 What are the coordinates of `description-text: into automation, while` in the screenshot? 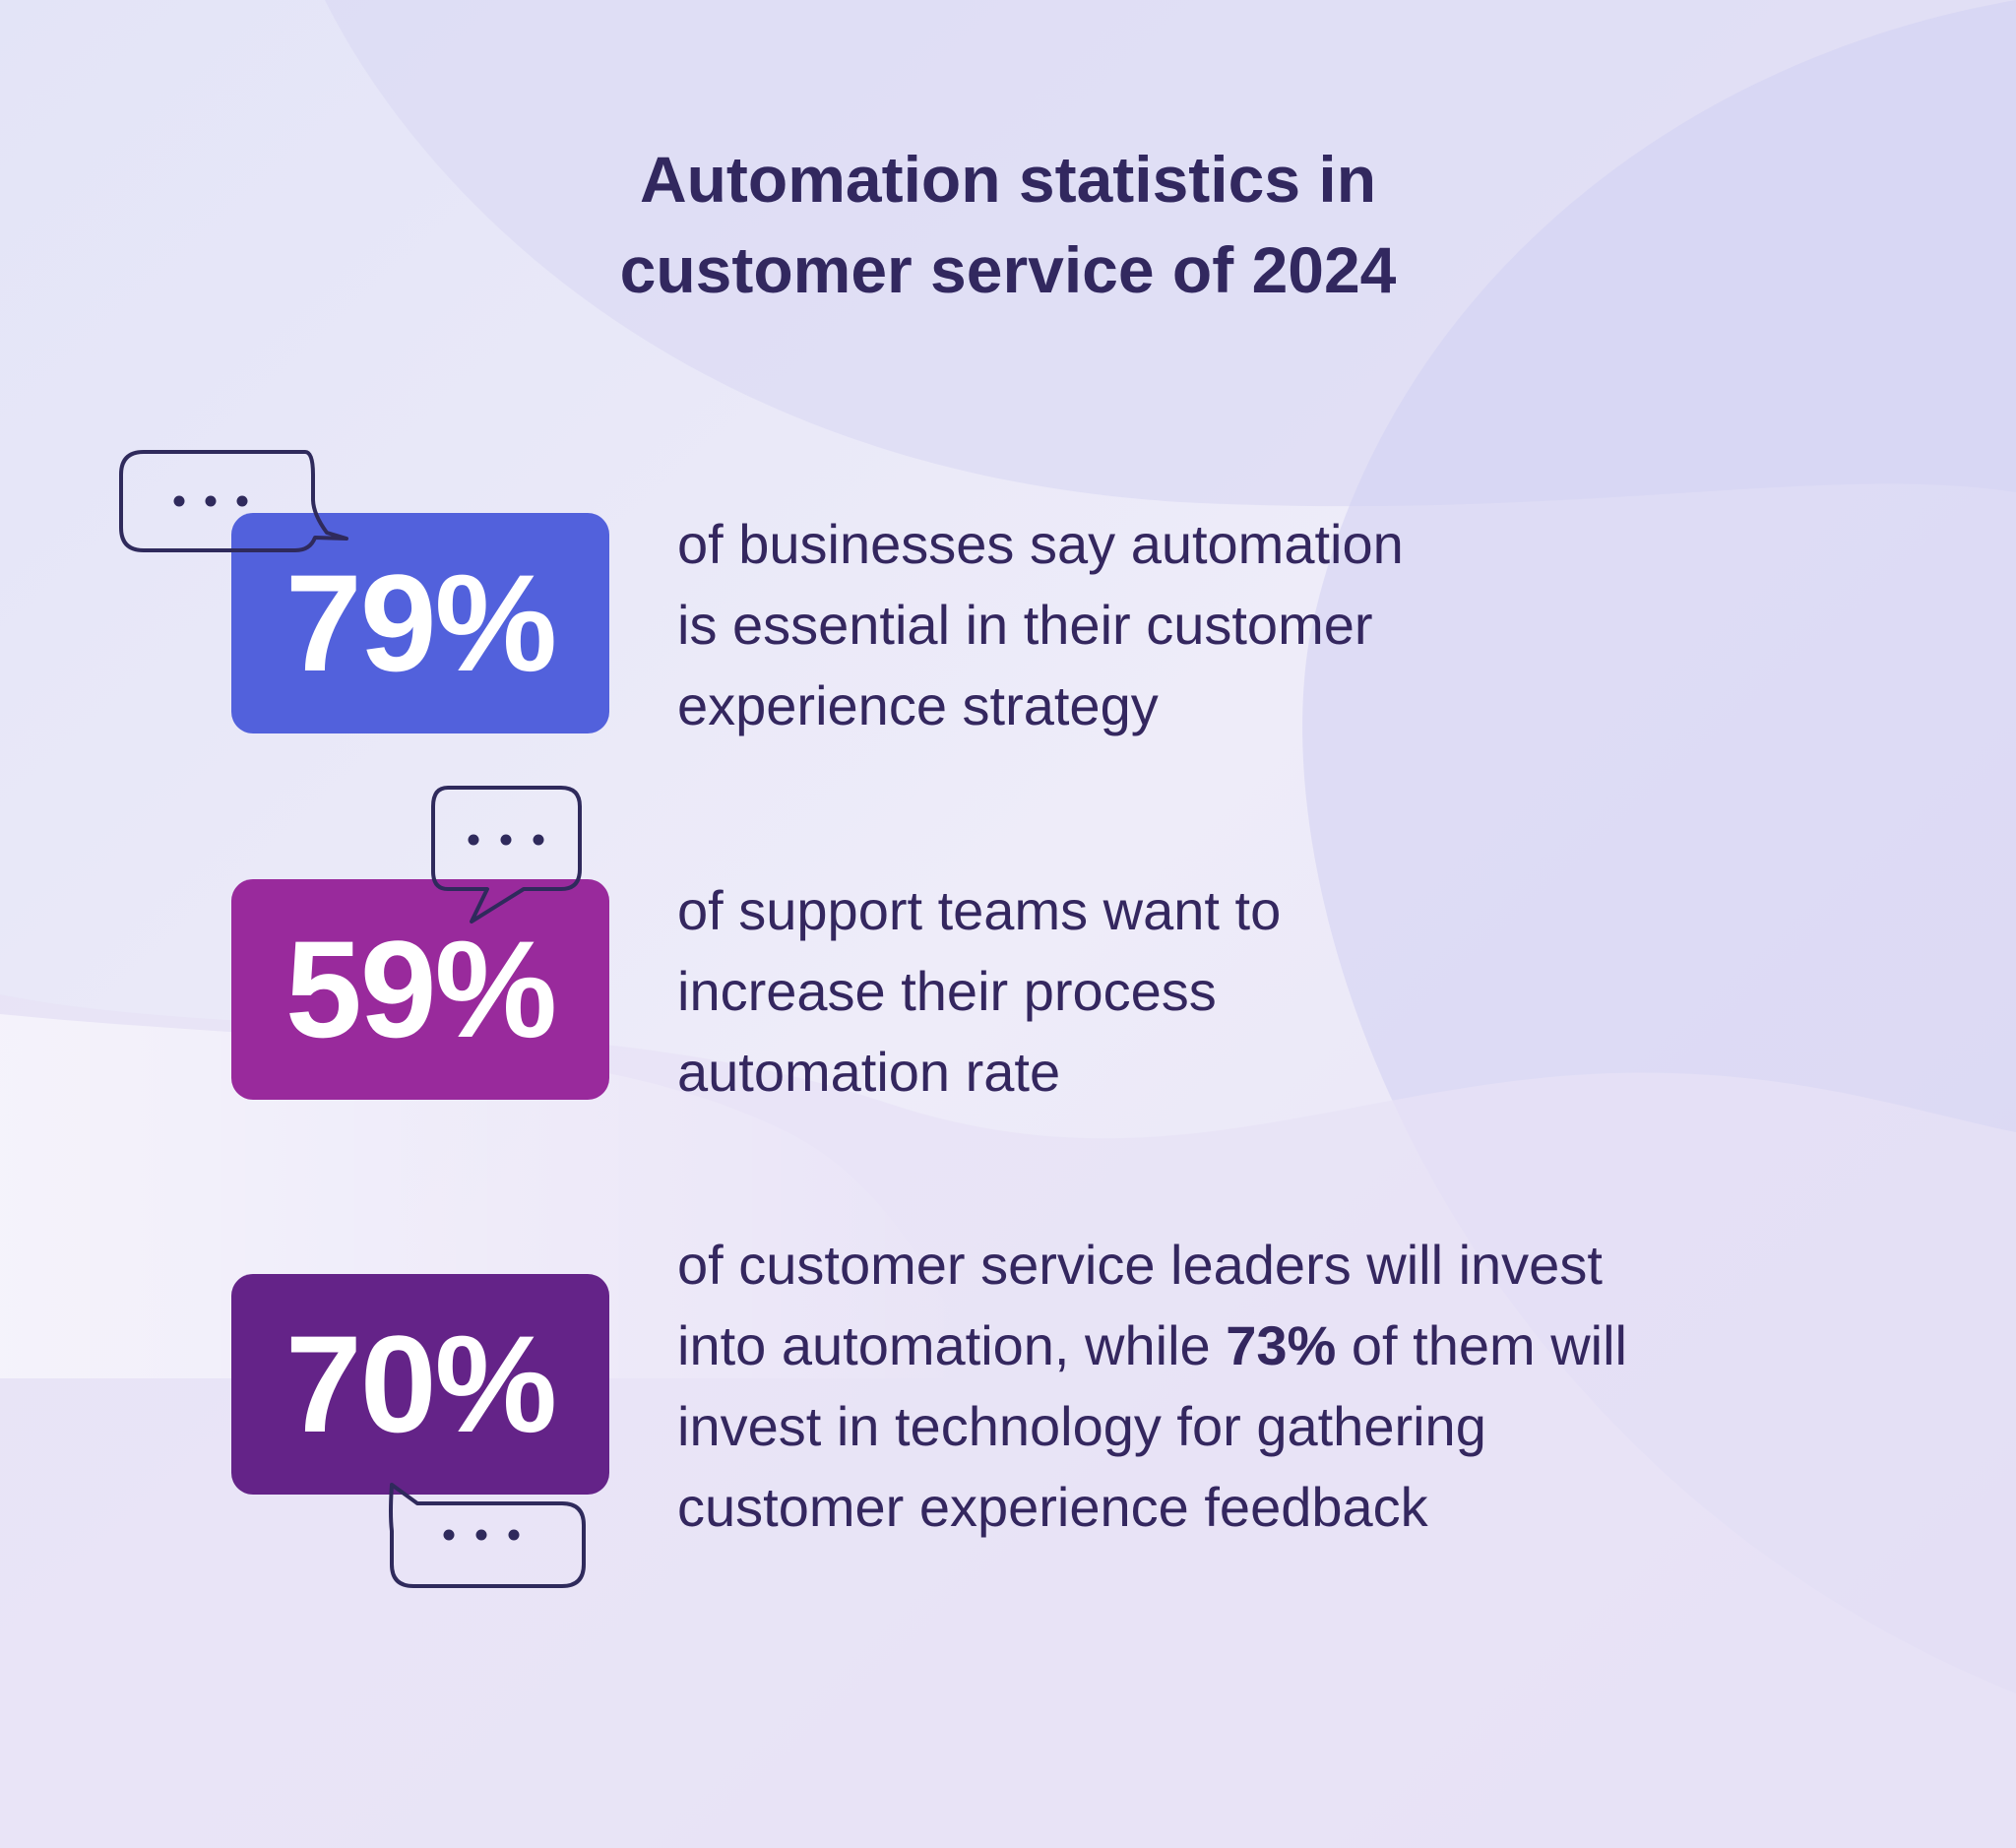 It's located at (952, 1345).